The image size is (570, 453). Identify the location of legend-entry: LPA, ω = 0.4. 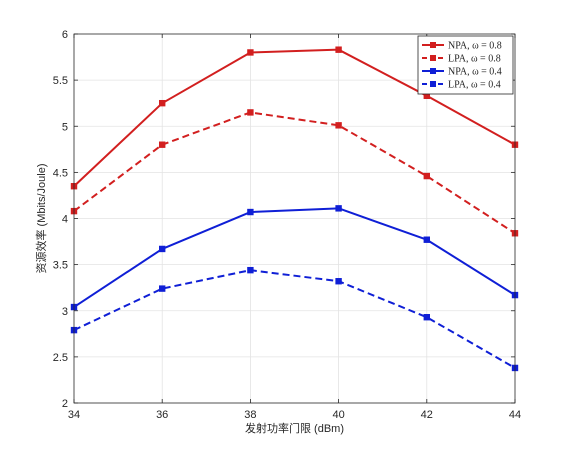
(461, 85).